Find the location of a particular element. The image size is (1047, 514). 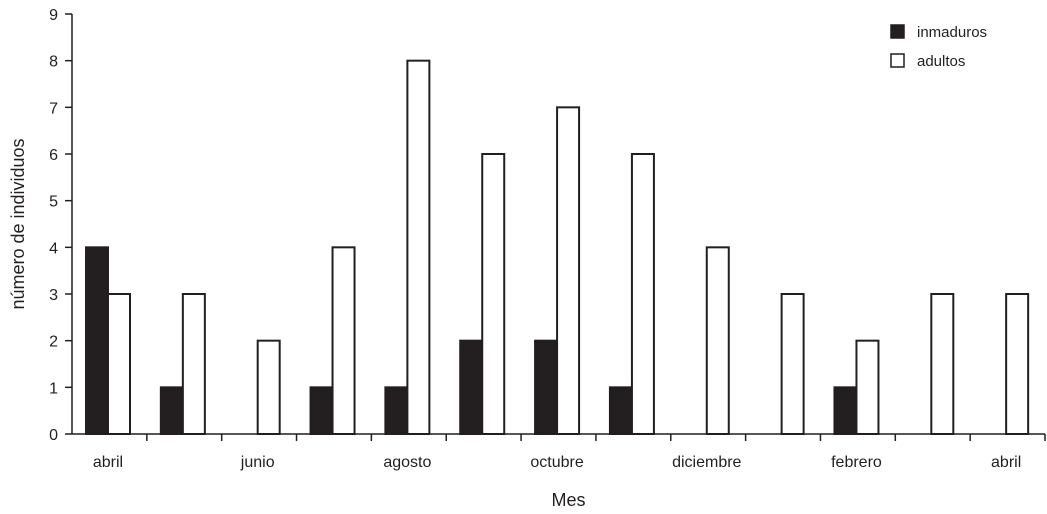

legend-swatch-inmaduros is located at coordinates (897, 31).